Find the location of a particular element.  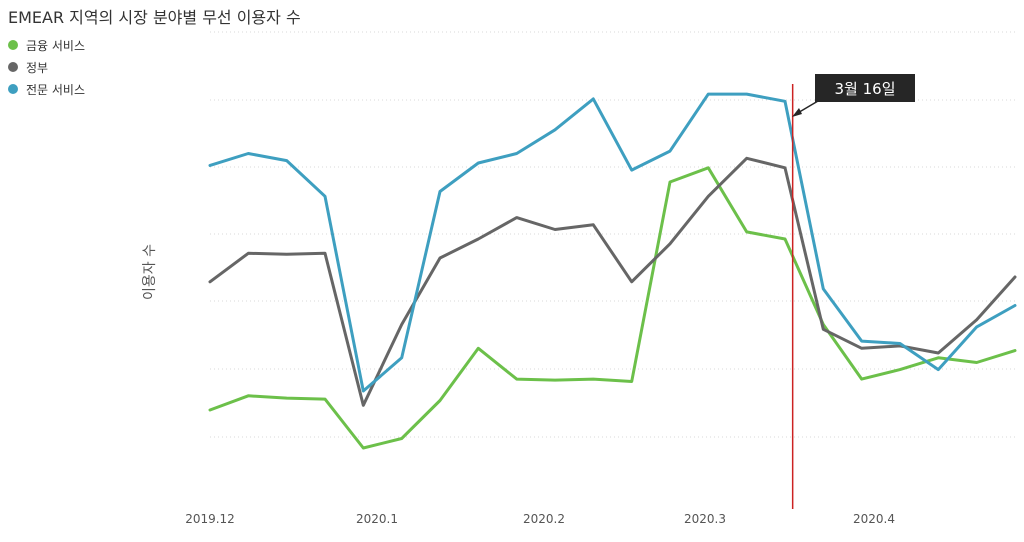

annotation-callout: 3월 16일 is located at coordinates (865, 88).